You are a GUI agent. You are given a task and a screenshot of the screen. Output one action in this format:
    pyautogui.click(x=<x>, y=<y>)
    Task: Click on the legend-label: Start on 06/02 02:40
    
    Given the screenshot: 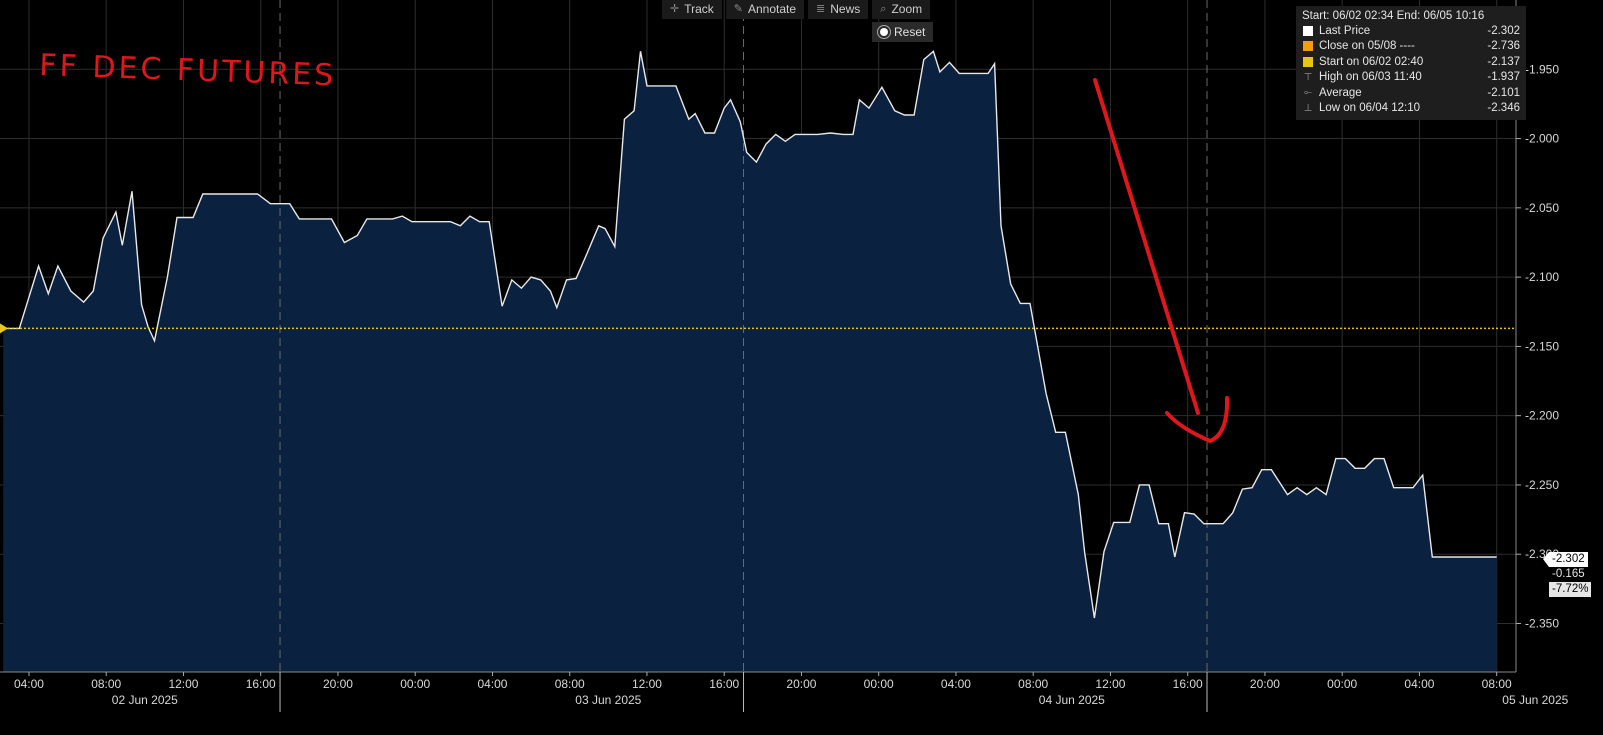 What is the action you would take?
    pyautogui.click(x=1371, y=61)
    